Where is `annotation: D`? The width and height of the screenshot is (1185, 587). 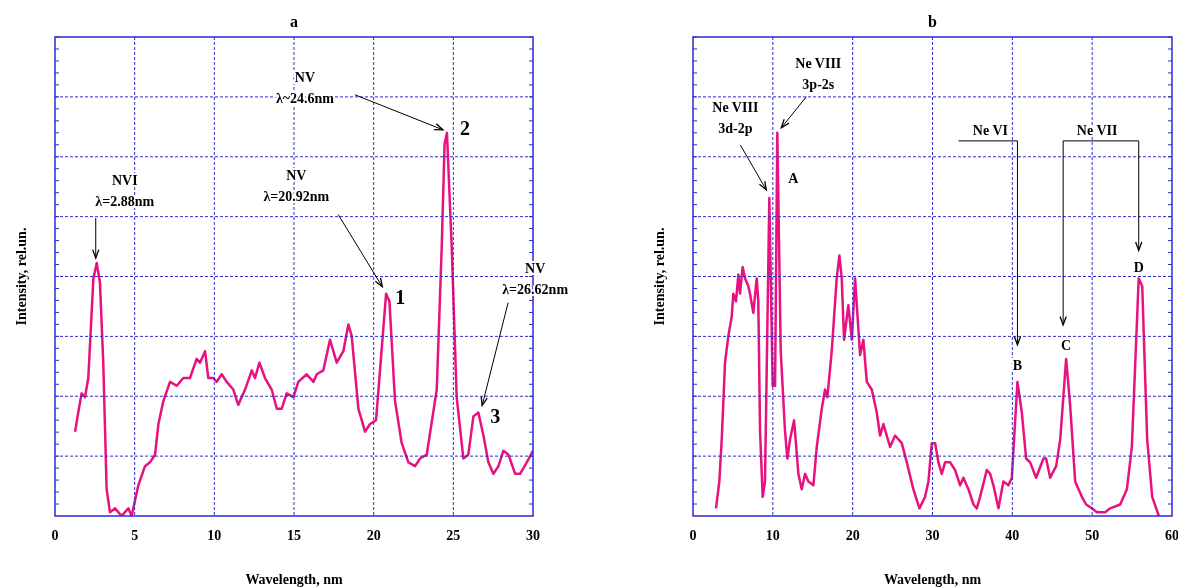 annotation: D is located at coordinates (1138, 268).